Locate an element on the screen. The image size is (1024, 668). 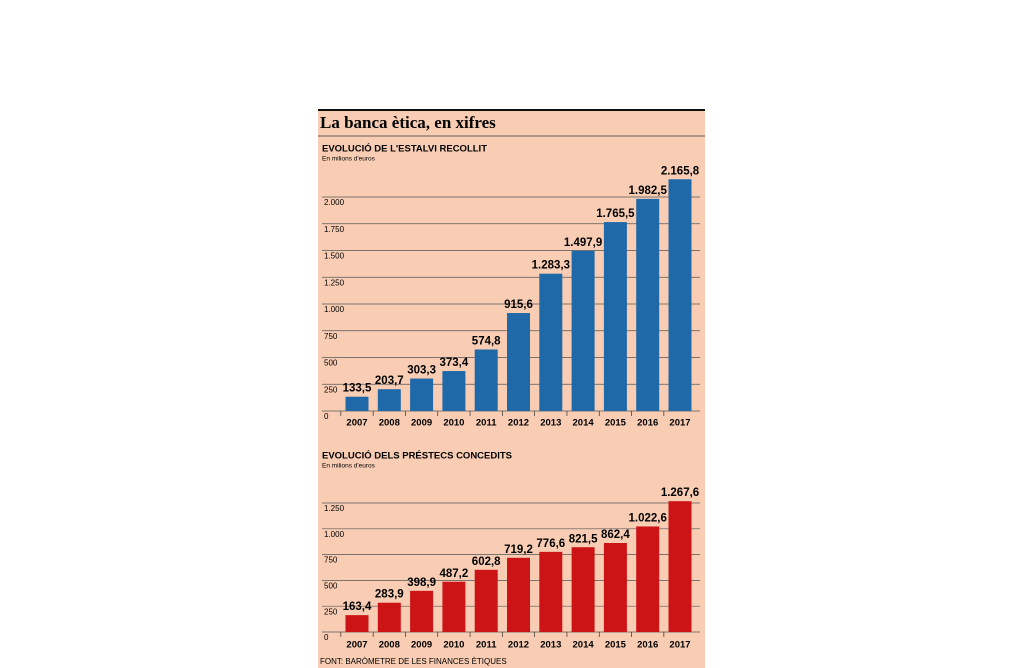
value-label: 487,2 is located at coordinates (454, 574).